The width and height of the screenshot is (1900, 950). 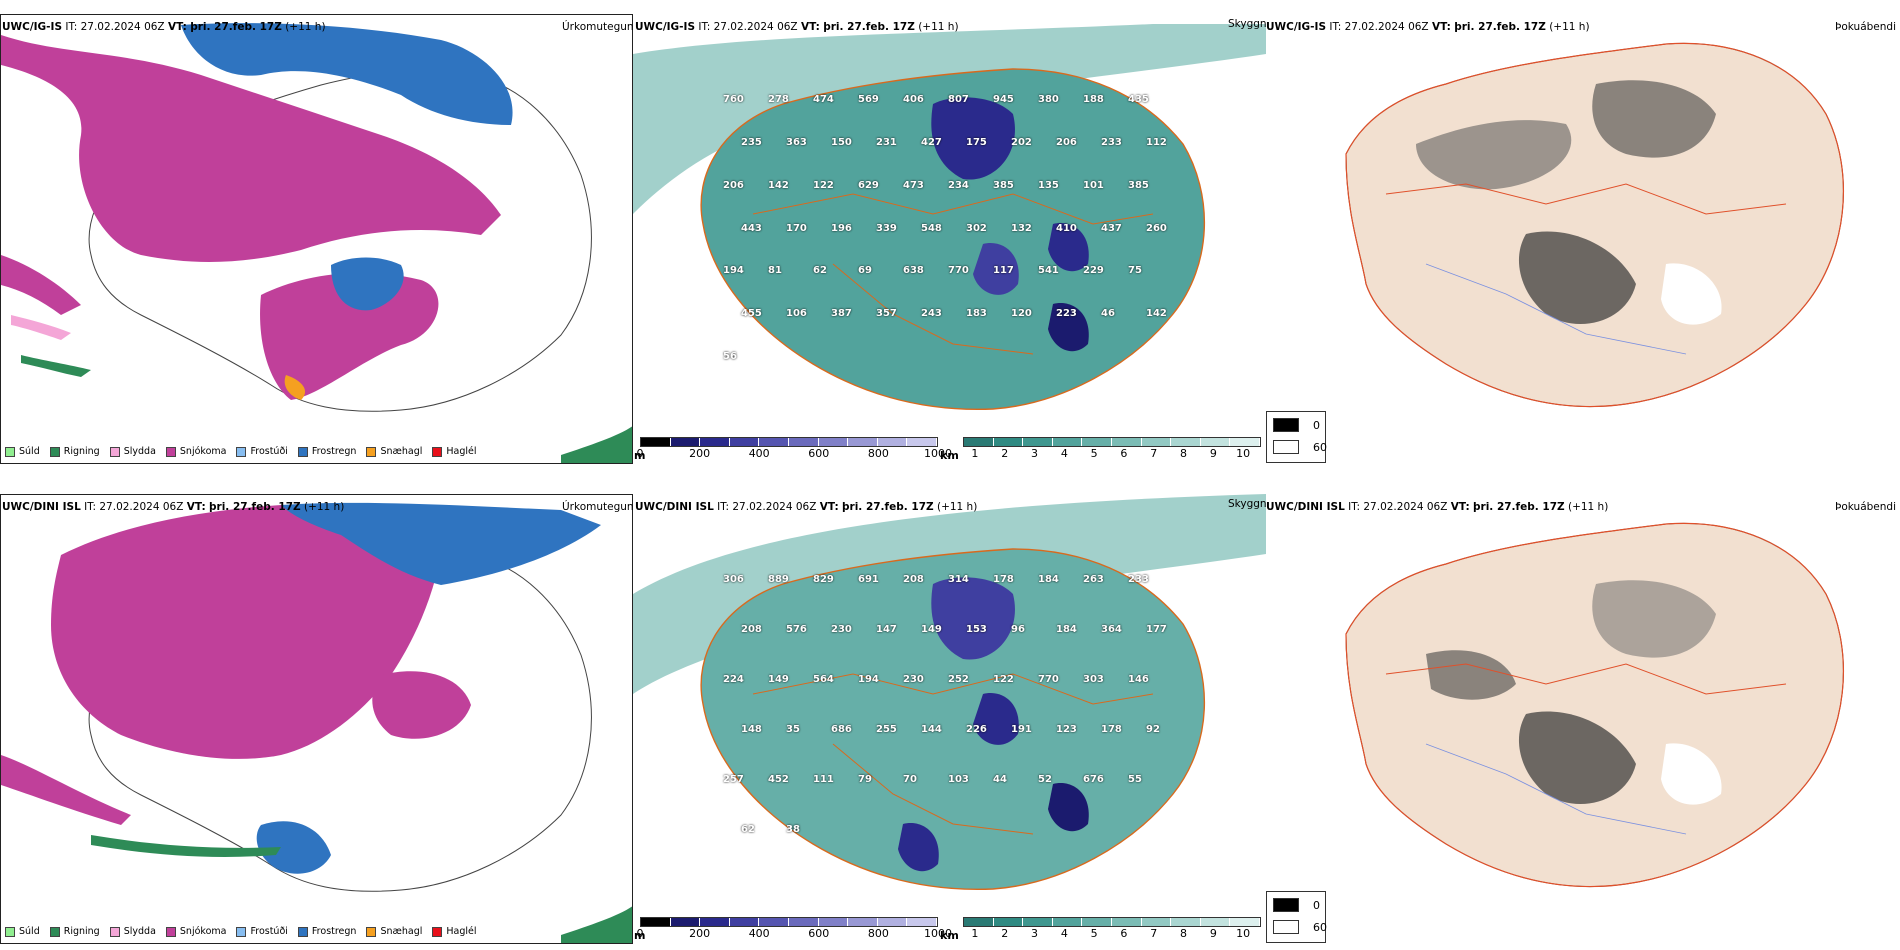 I want to click on legend-item-snaehagl: Snæhagl, so click(x=394, y=931).